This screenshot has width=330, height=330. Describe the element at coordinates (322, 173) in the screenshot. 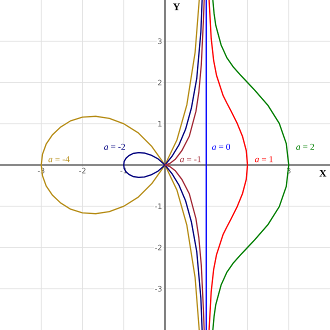

I see `x-axis-title: X` at that location.